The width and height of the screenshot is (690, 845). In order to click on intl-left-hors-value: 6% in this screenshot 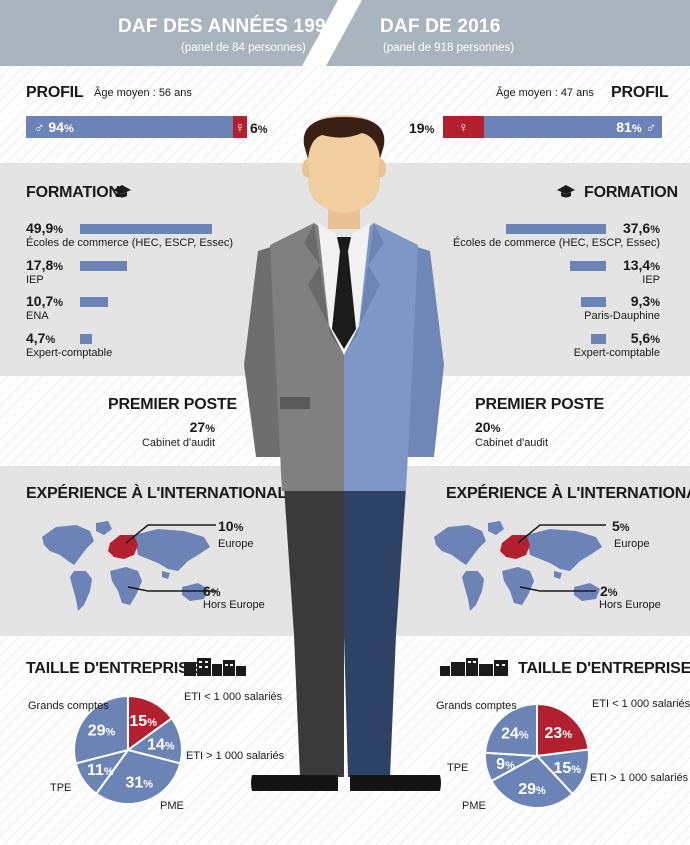, I will do `click(212, 591)`.